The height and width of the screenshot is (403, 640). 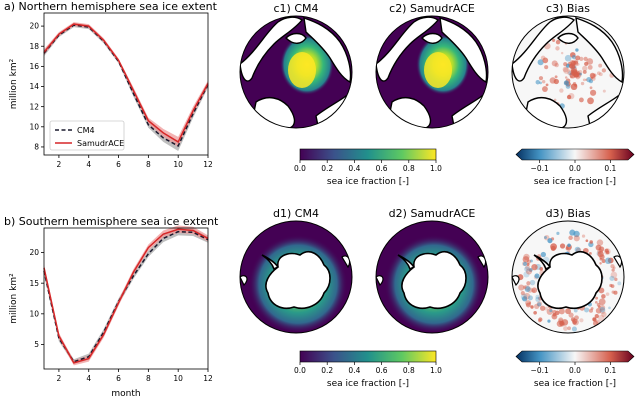 I want to click on map-boundary, so click(x=568, y=277).